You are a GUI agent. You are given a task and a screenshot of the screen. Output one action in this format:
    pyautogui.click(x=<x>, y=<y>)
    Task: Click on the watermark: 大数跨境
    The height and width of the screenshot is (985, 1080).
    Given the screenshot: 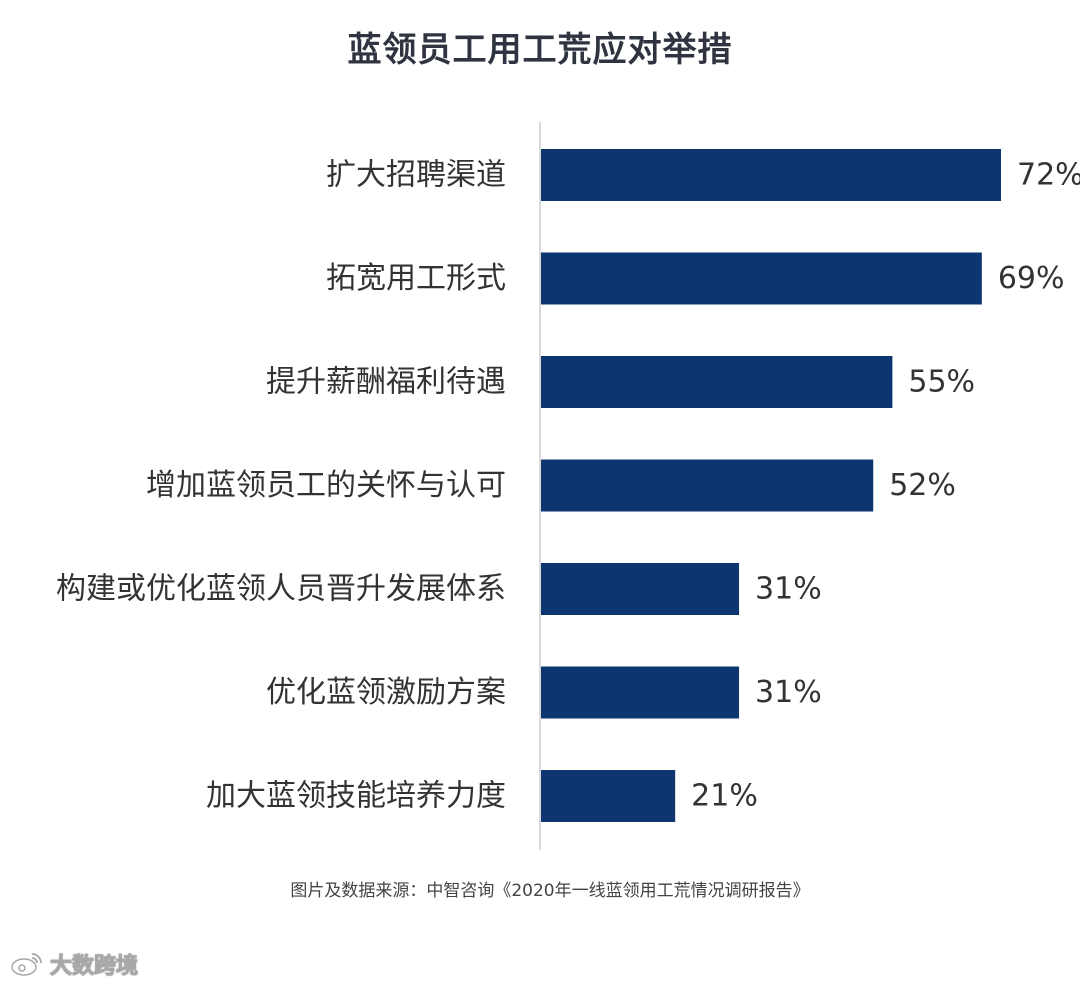 What is the action you would take?
    pyautogui.click(x=74, y=964)
    